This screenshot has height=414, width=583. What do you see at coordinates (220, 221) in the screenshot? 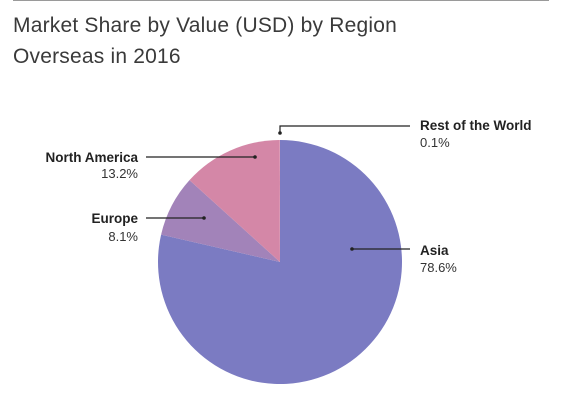
I see `pie-slice-europe` at bounding box center [220, 221].